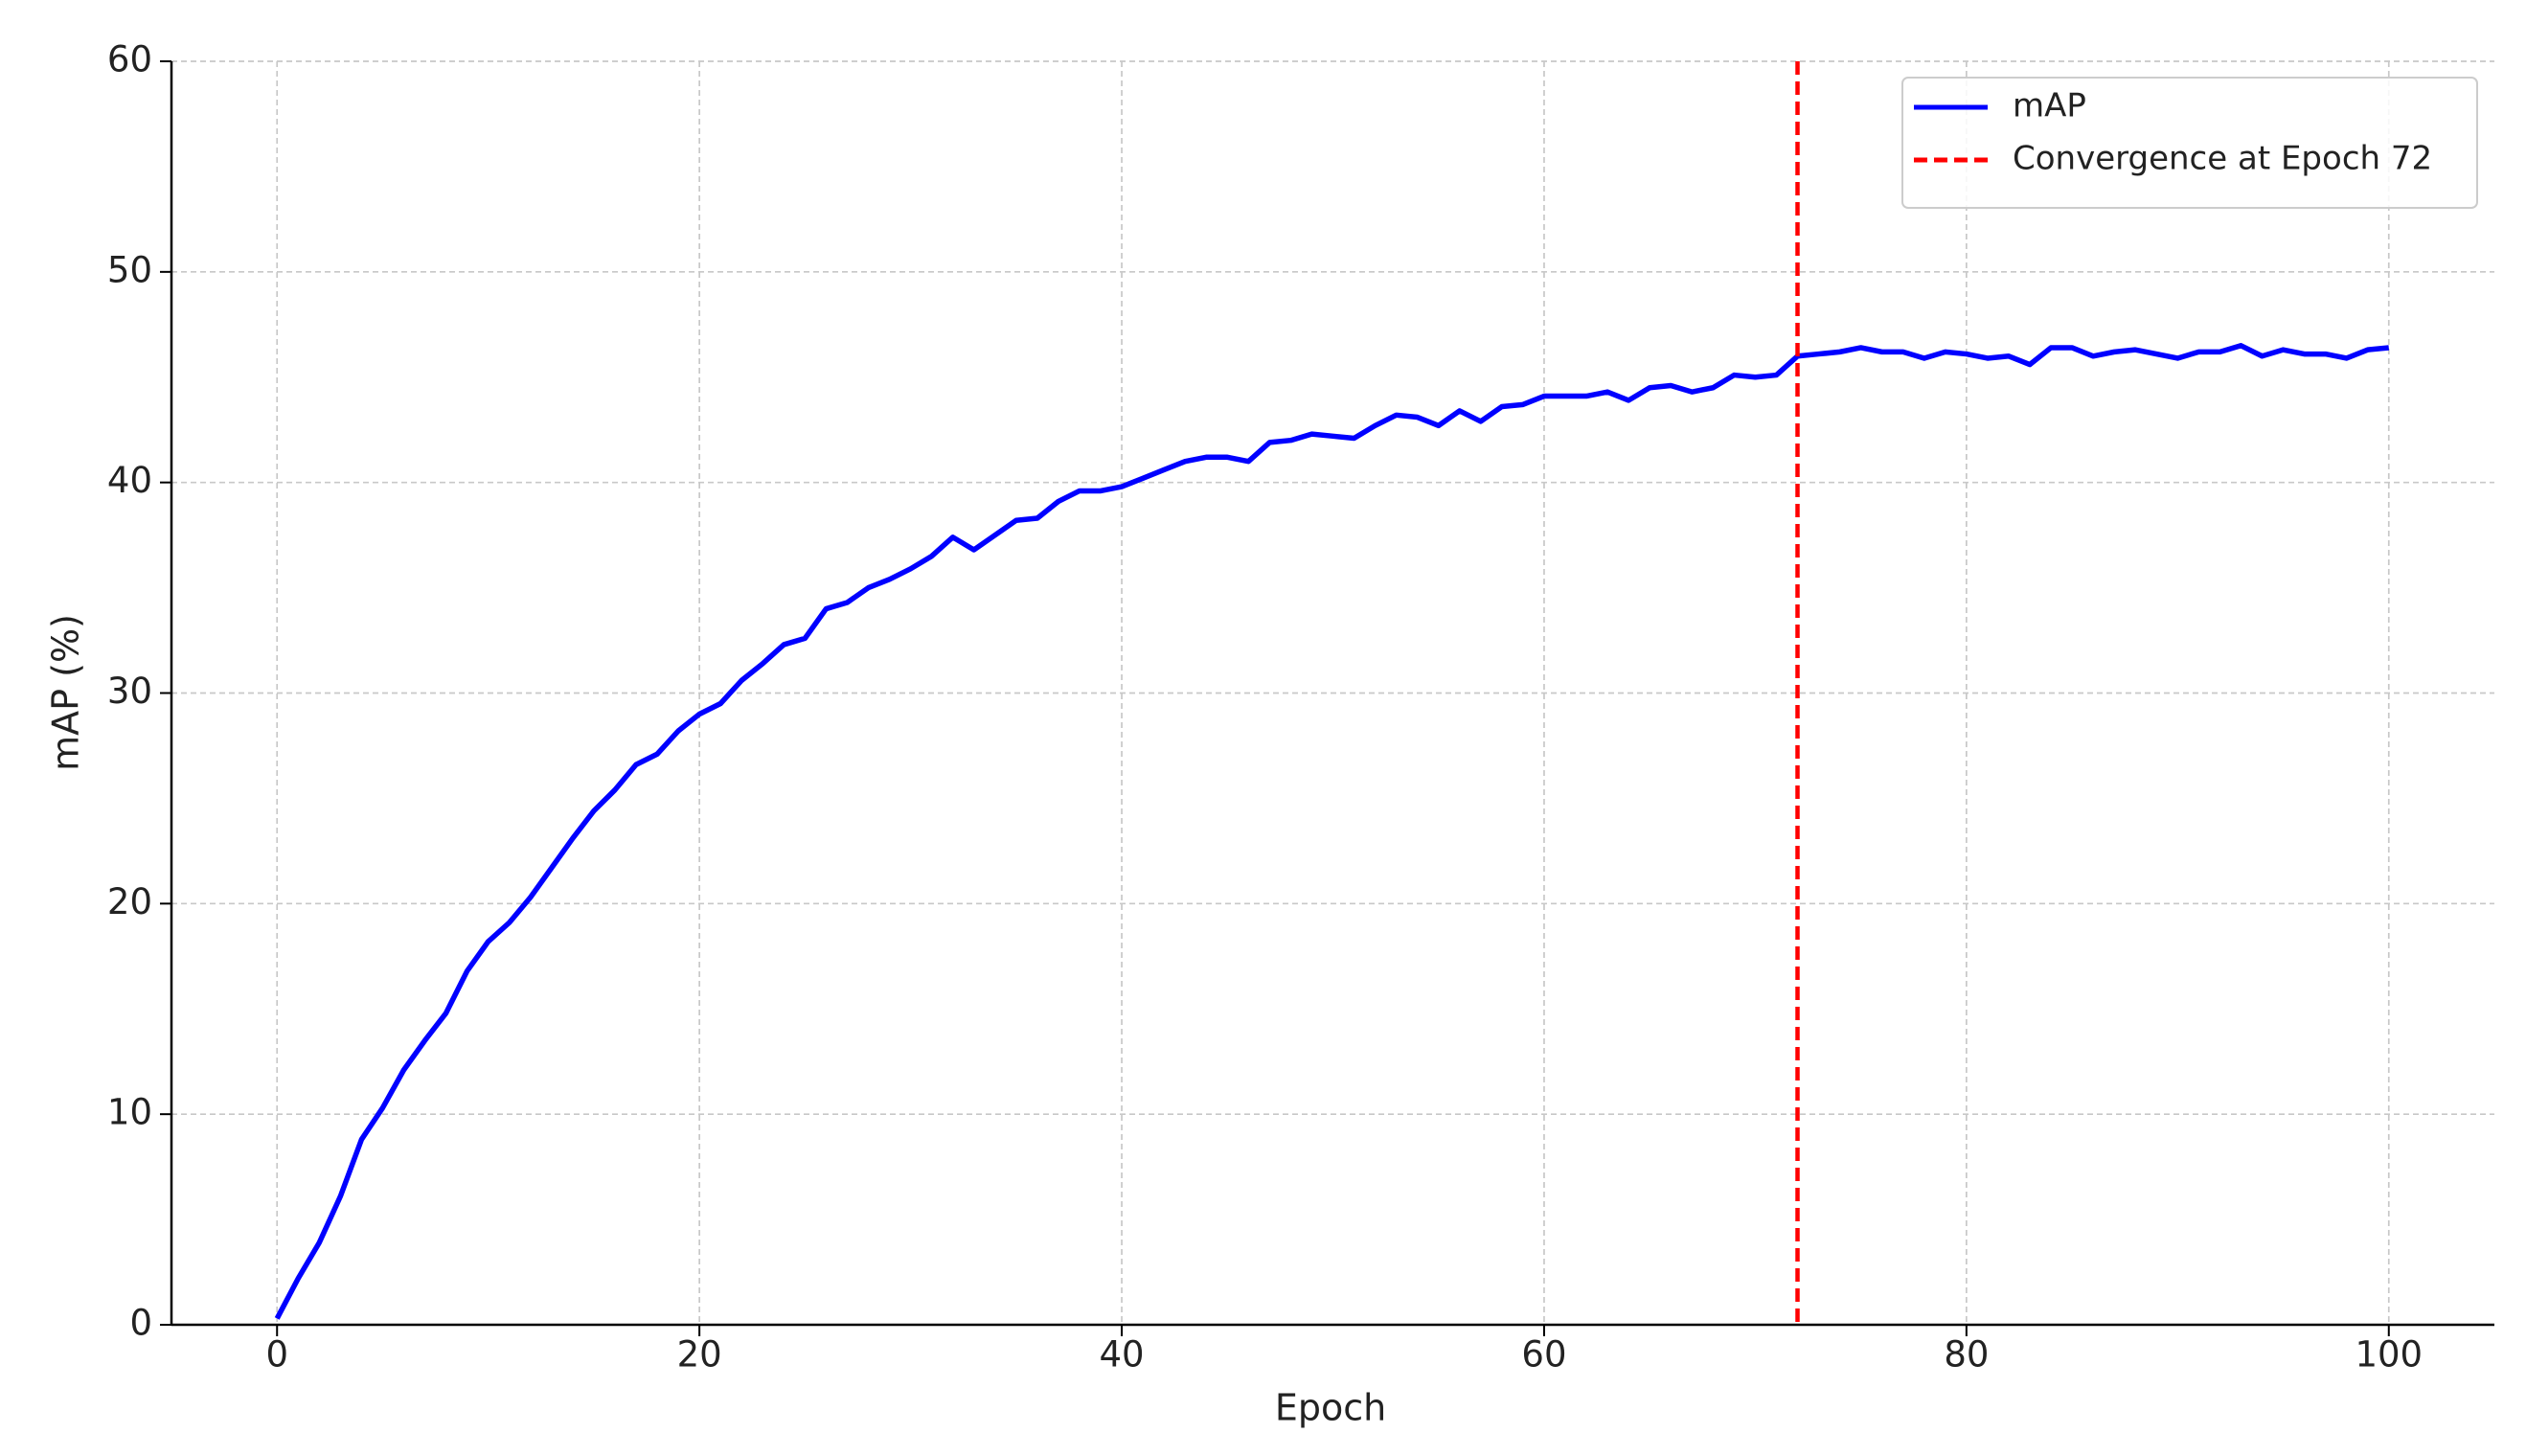 This screenshot has width=2526, height=1456. I want to click on legend-label: Convergence at Epoch 72, so click(2222, 159).